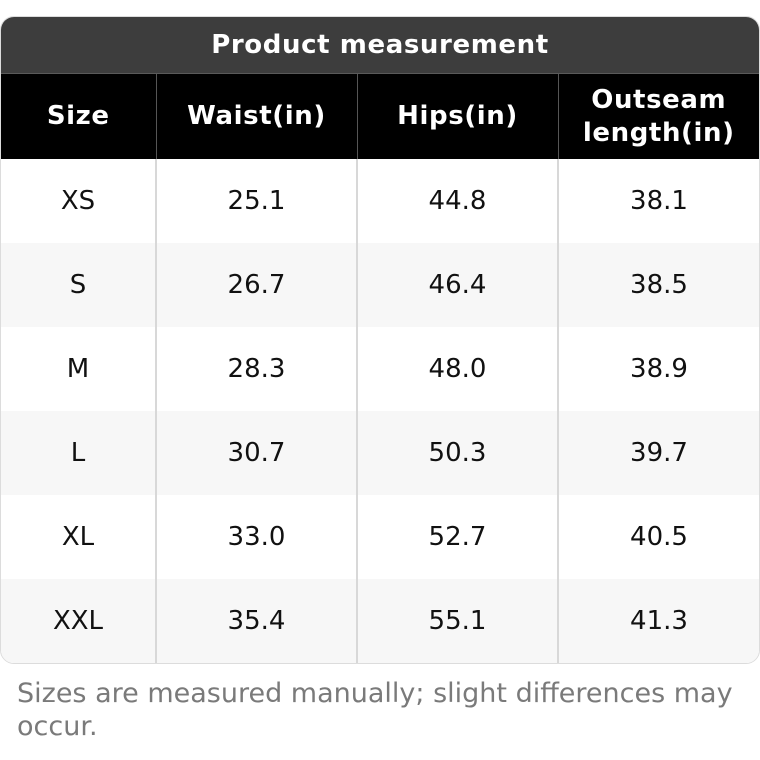 The height and width of the screenshot is (760, 760). What do you see at coordinates (256, 201) in the screenshot?
I see `waist-cell: 25.1` at bounding box center [256, 201].